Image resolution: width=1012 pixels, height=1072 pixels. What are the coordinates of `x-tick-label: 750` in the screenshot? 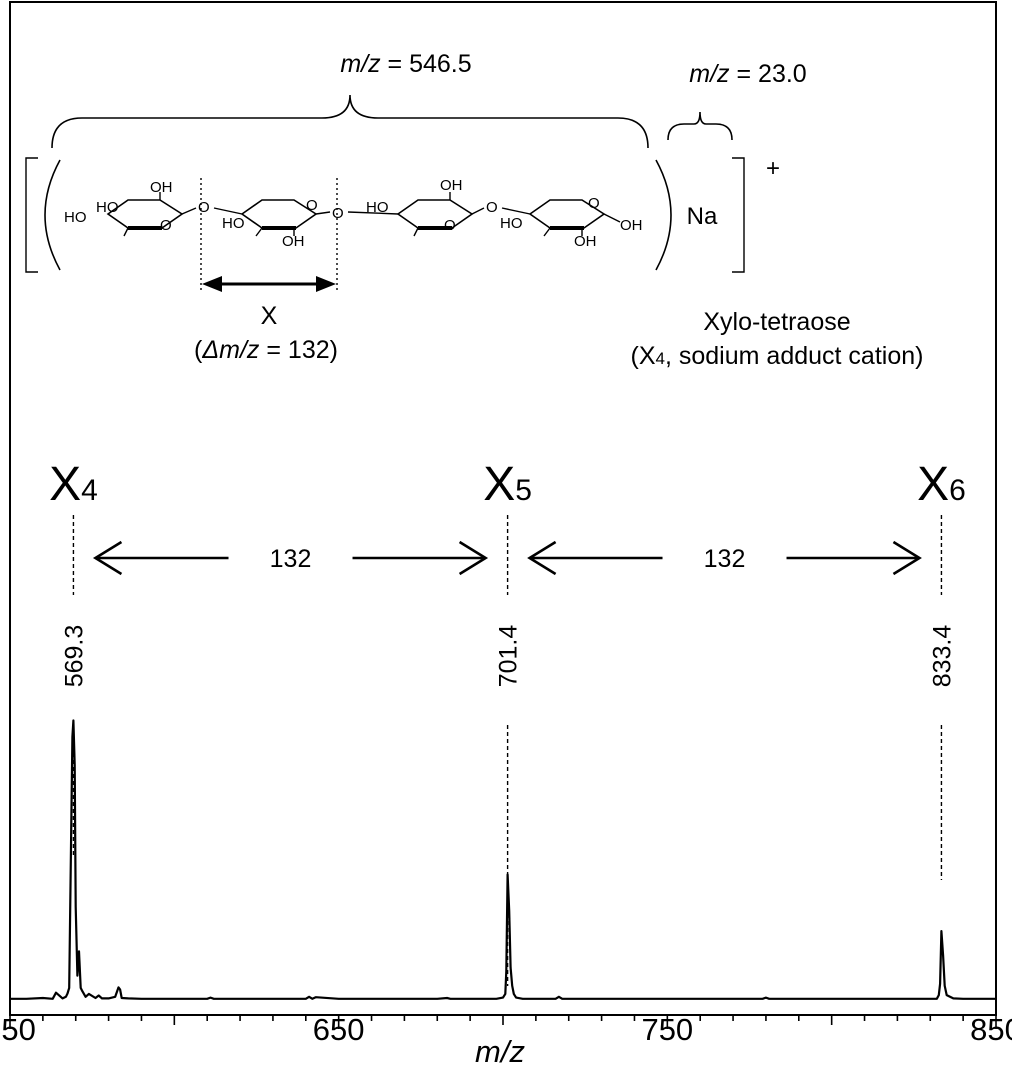 It's located at (667, 1029).